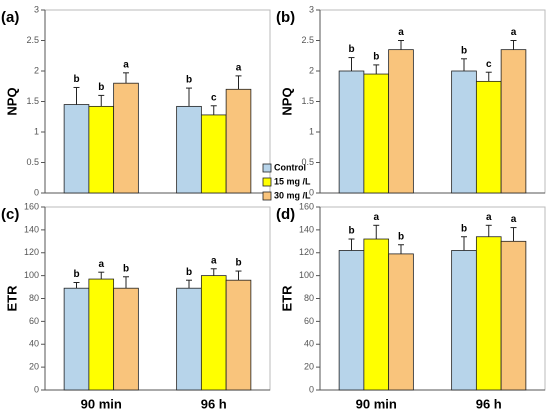 Image resolution: width=550 pixels, height=416 pixels. What do you see at coordinates (292, 195) in the screenshot?
I see `legend-label: 30 mg /L` at bounding box center [292, 195].